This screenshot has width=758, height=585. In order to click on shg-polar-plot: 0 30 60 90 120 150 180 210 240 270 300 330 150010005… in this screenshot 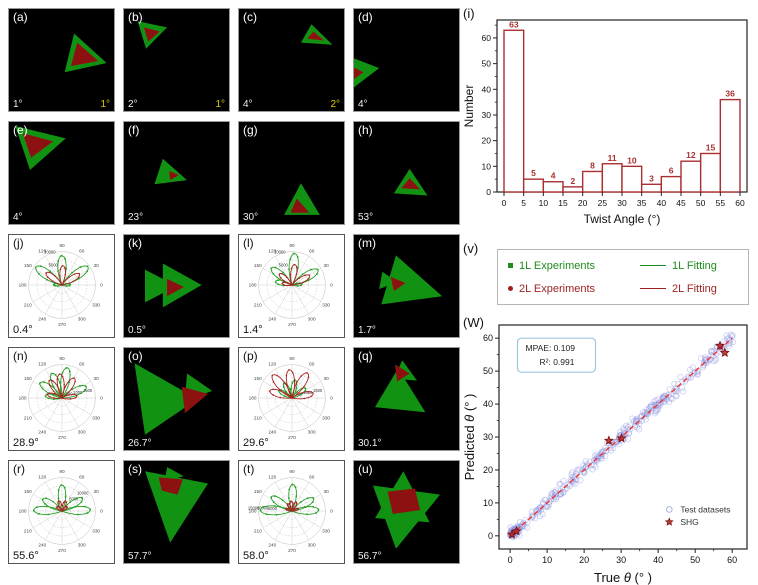, I will do `click(61, 398)`.